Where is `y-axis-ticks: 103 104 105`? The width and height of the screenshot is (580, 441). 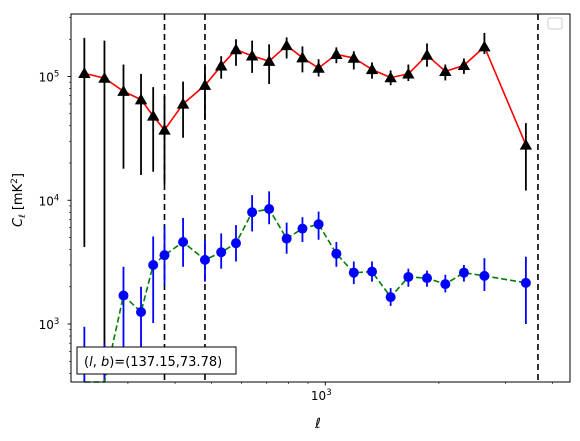 y-axis-ticks: 103 104 105 is located at coordinates (55, 195).